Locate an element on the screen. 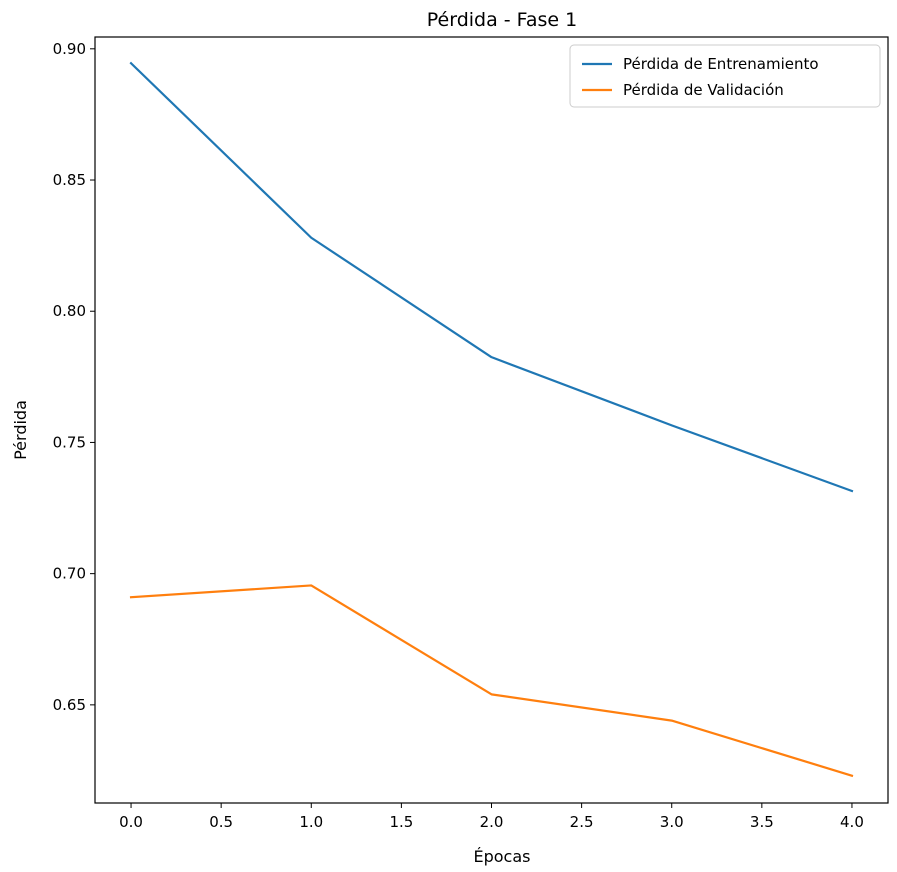 The height and width of the screenshot is (872, 897). y-axis-label: Pérdida is located at coordinates (20, 430).